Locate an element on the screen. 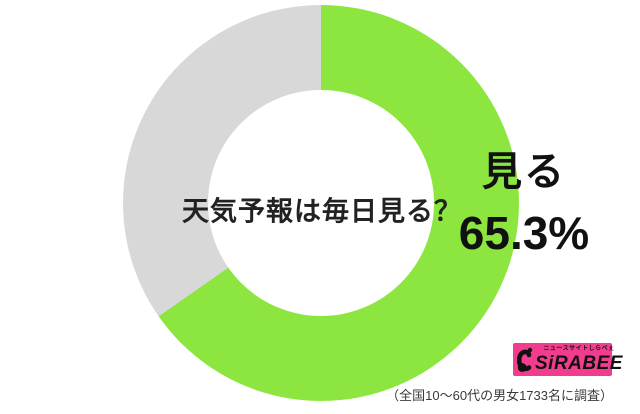 This screenshot has width=640, height=414. slice-label: 見る is located at coordinates (524, 172).